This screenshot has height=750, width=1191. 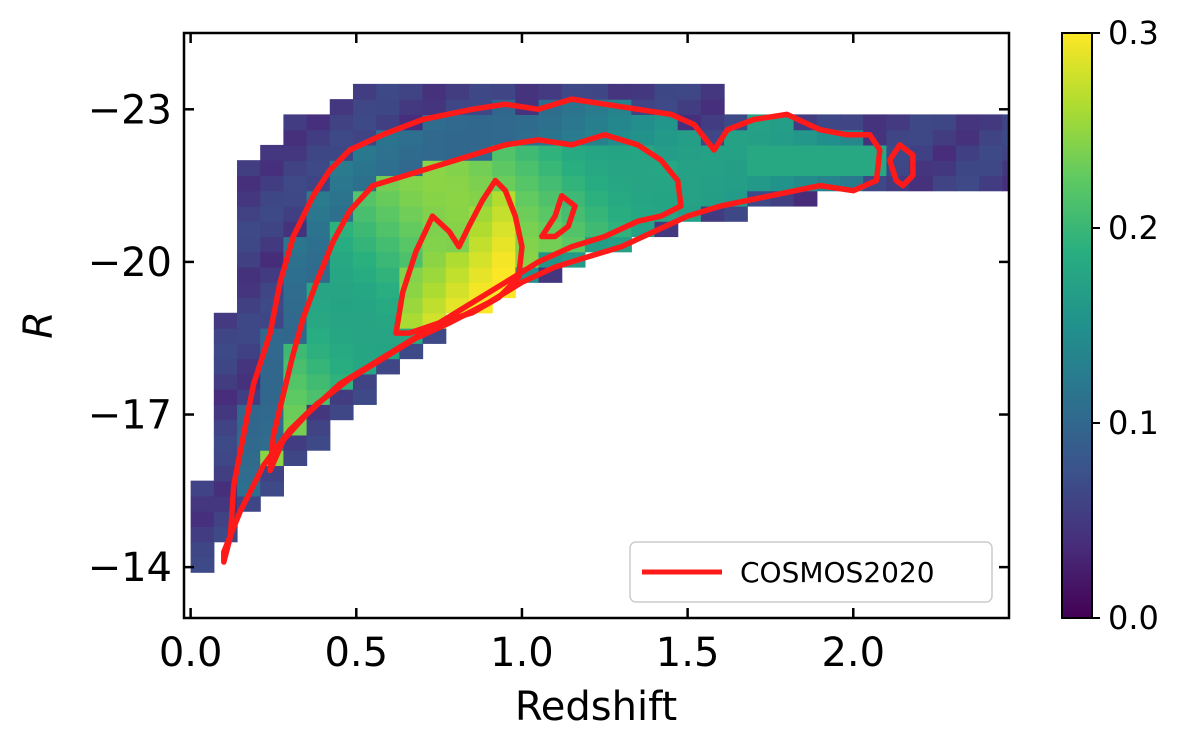 I want to click on y-tick-label: −20, so click(x=130, y=263).